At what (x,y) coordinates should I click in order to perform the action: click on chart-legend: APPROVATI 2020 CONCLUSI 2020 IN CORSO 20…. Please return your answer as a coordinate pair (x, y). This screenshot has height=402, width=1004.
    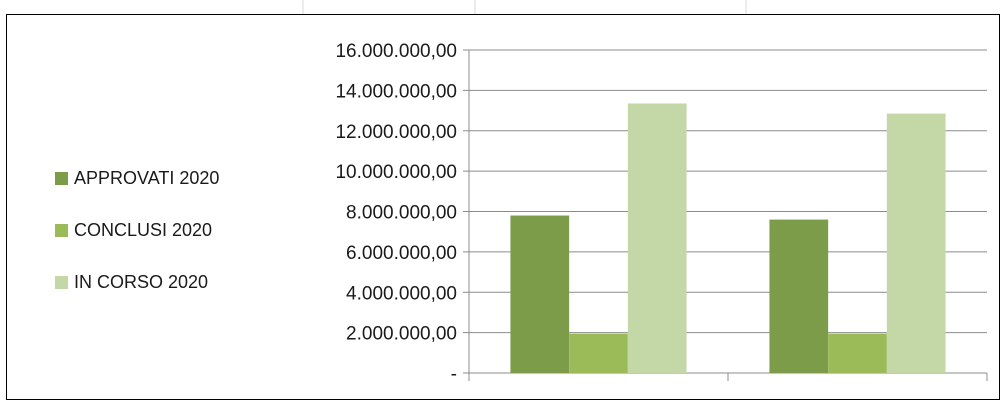
    Looking at the image, I should click on (137, 243).